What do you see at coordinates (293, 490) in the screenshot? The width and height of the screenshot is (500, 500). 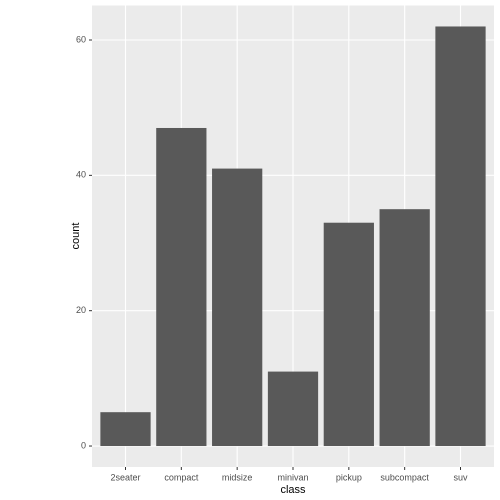 I see `x-axis-title: class` at bounding box center [293, 490].